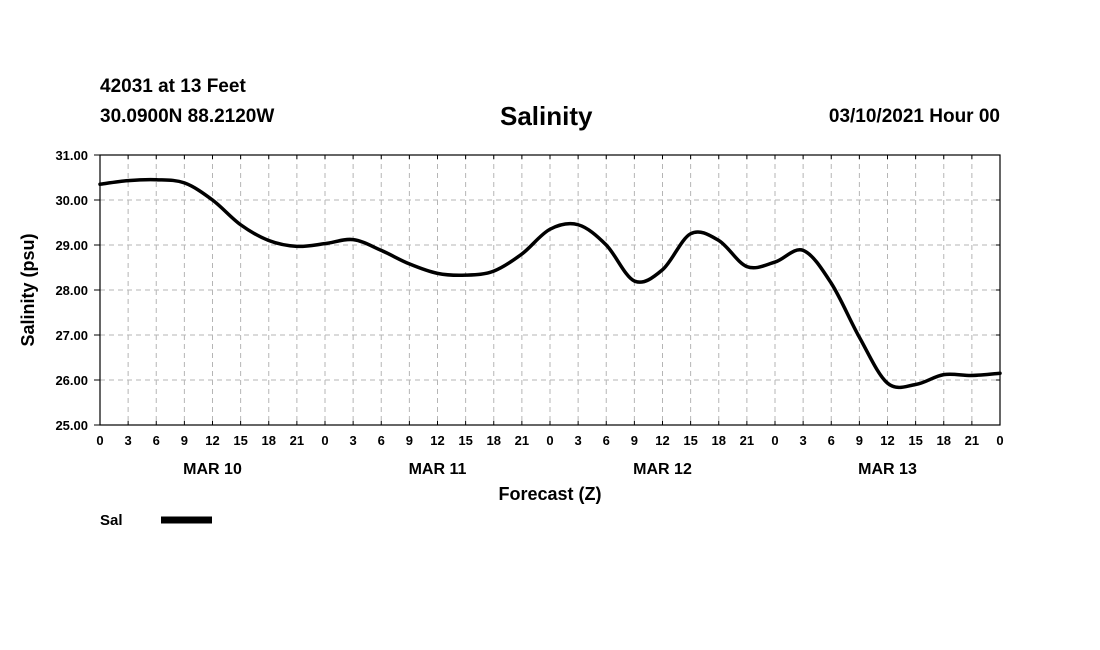 The image size is (1100, 650). Describe the element at coordinates (71, 200) in the screenshot. I see `y-tick-label: 30.00` at that location.